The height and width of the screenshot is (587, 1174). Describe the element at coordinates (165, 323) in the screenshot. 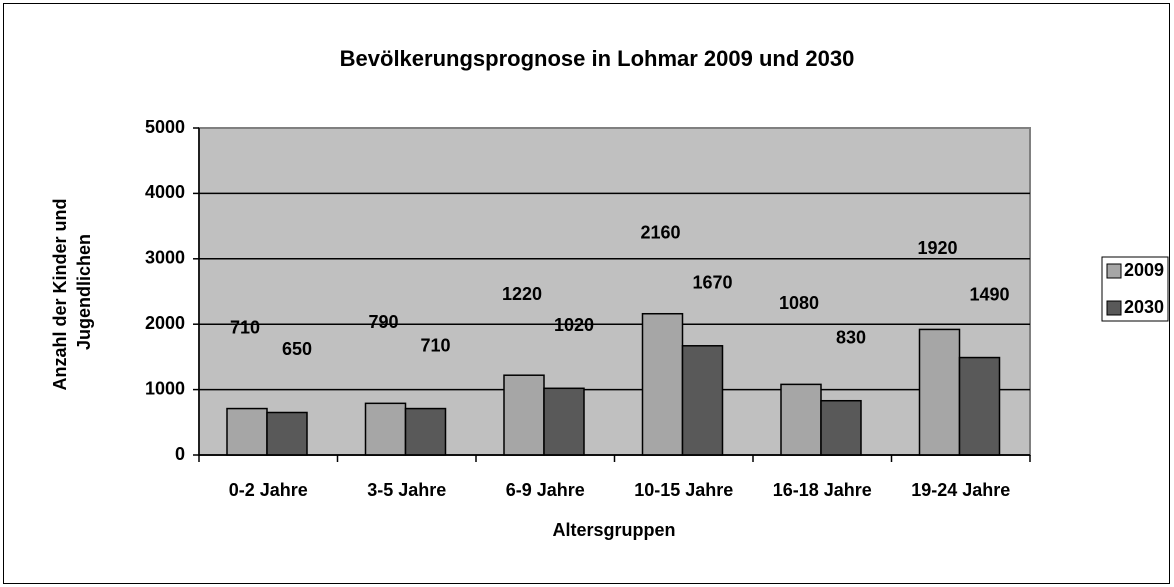

I see `y-tick-label: 2000` at that location.